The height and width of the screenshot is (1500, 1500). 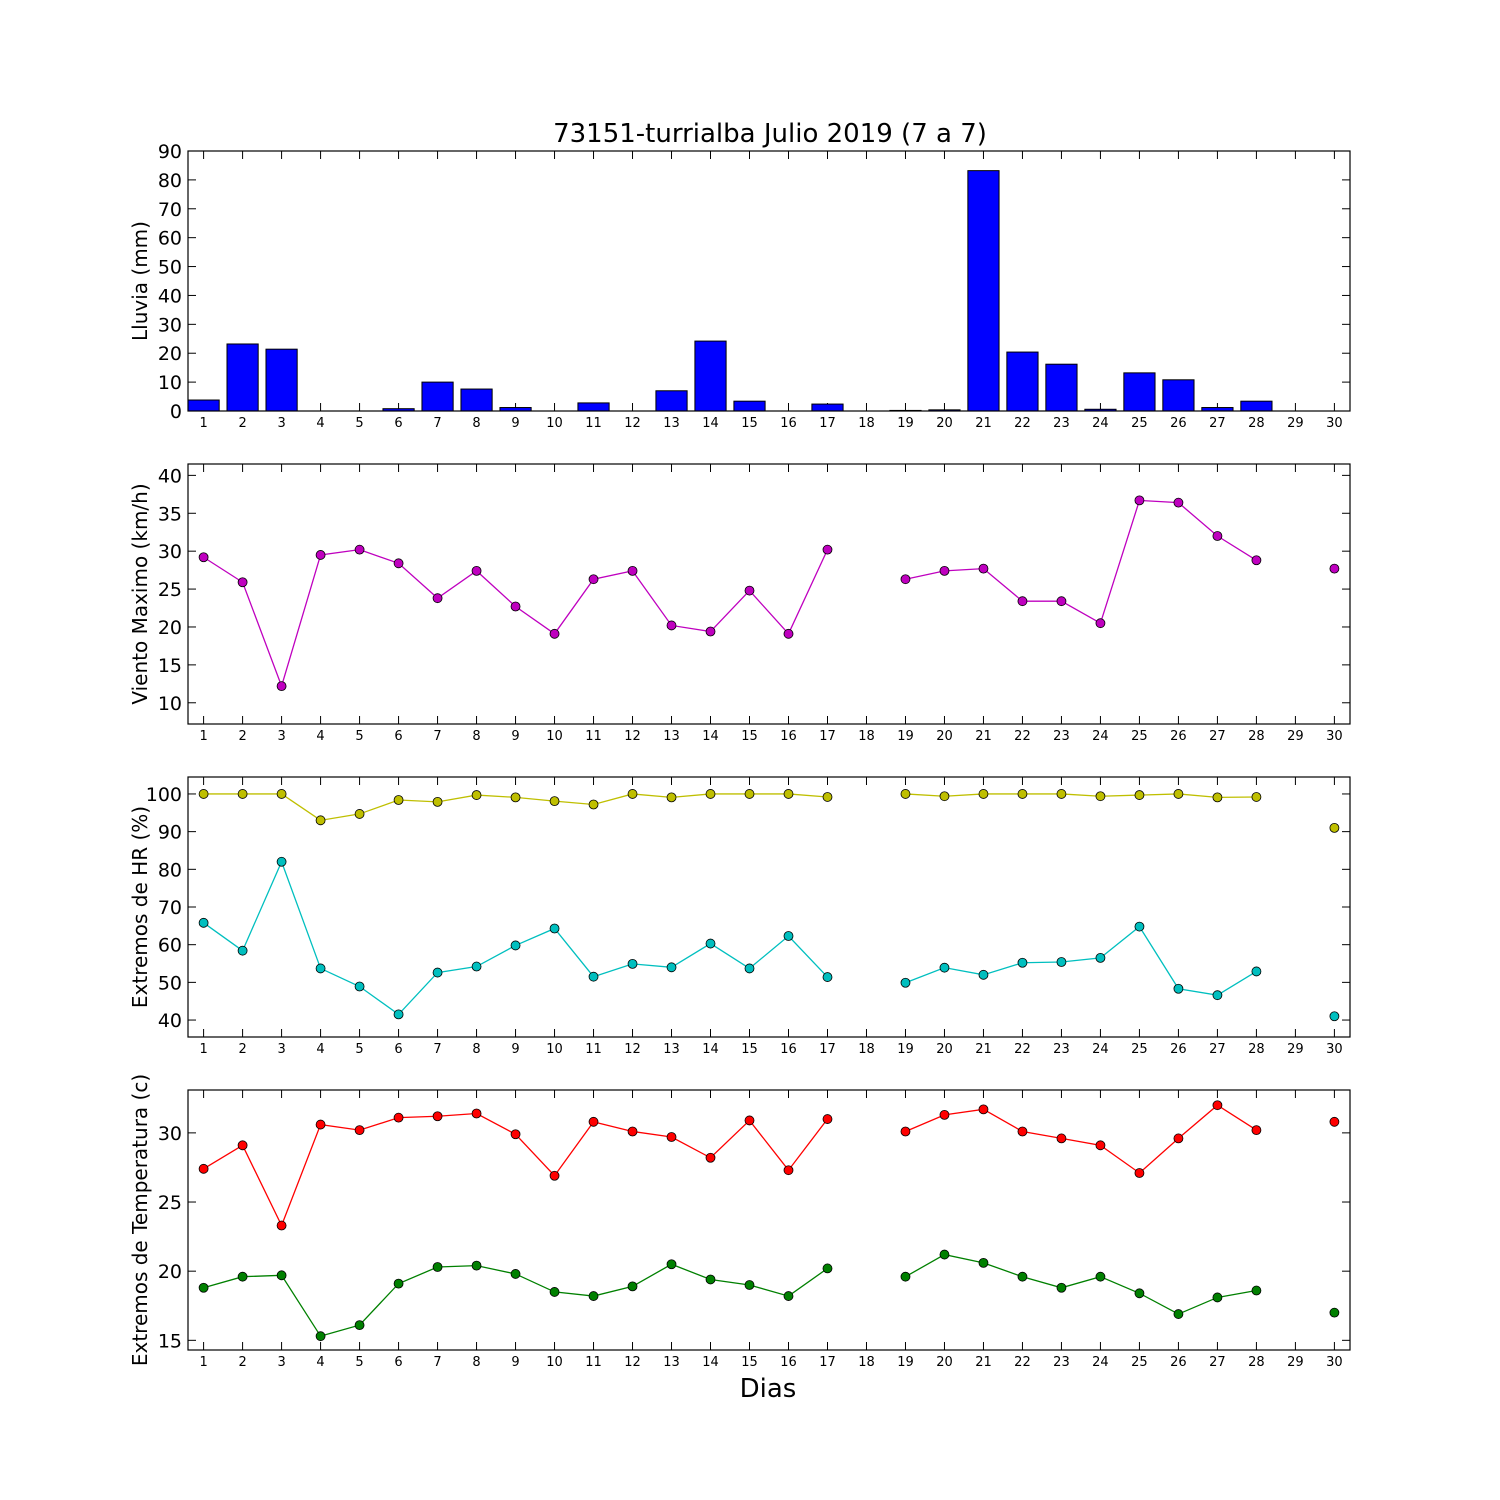 What do you see at coordinates (1178, 1362) in the screenshot?
I see `x-tick-label: 26` at bounding box center [1178, 1362].